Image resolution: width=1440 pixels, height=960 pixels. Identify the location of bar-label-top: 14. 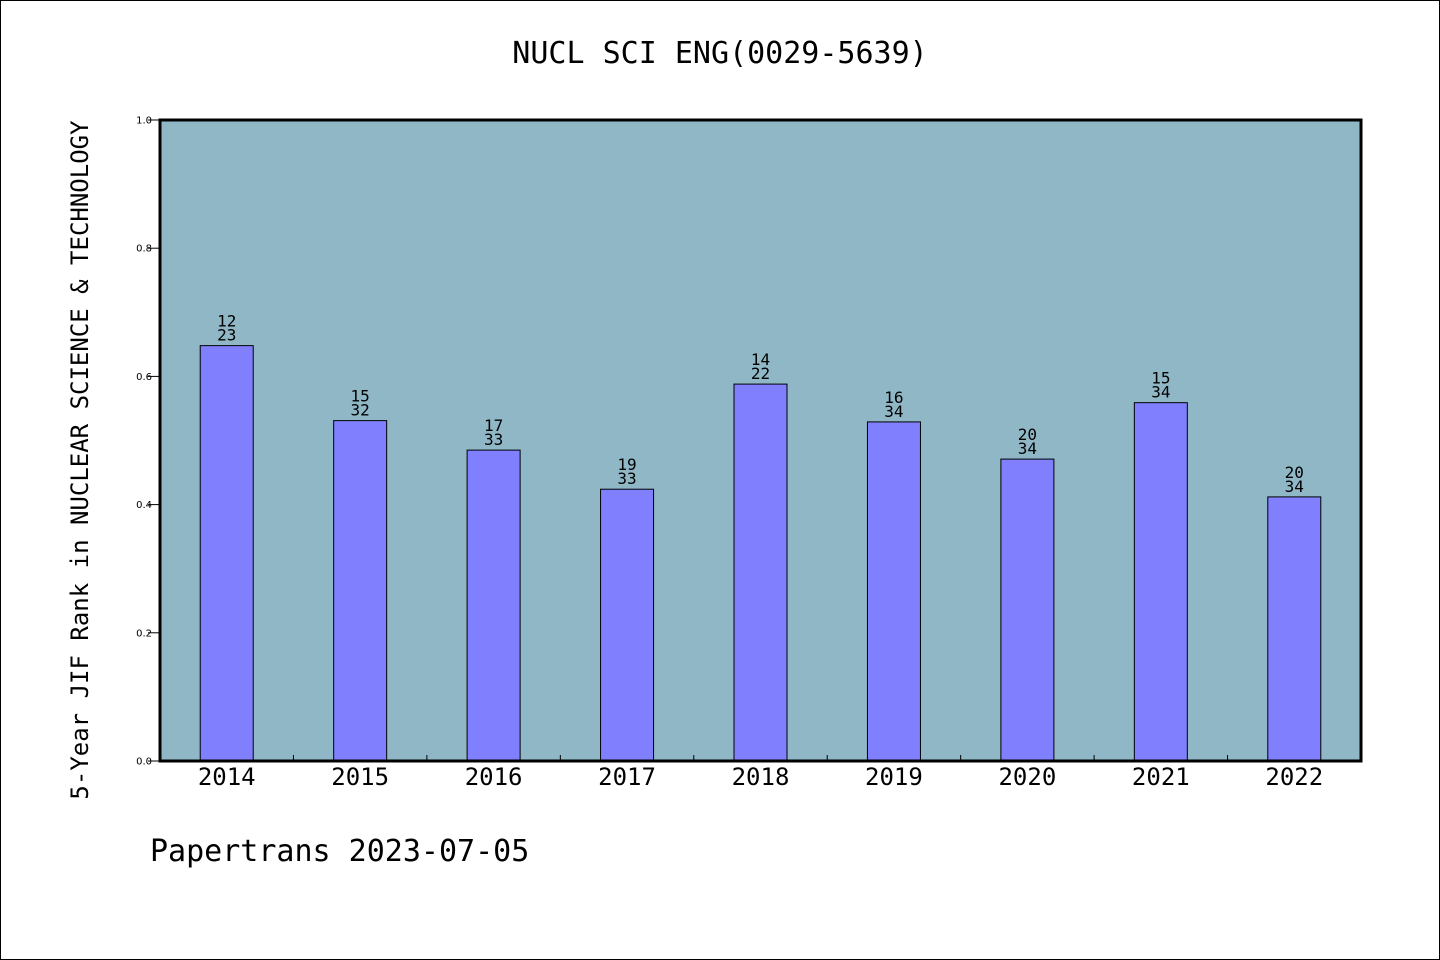
(760, 359).